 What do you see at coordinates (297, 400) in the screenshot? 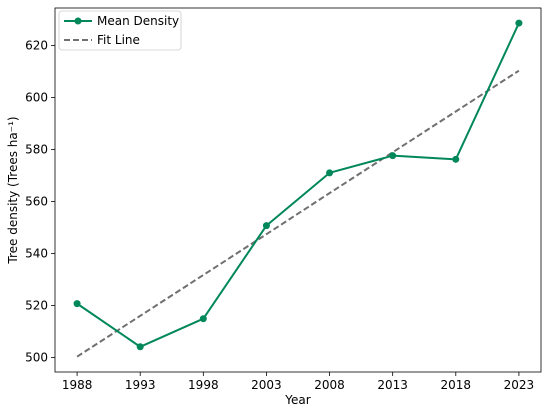
I see `x-axis-label: Year` at bounding box center [297, 400].